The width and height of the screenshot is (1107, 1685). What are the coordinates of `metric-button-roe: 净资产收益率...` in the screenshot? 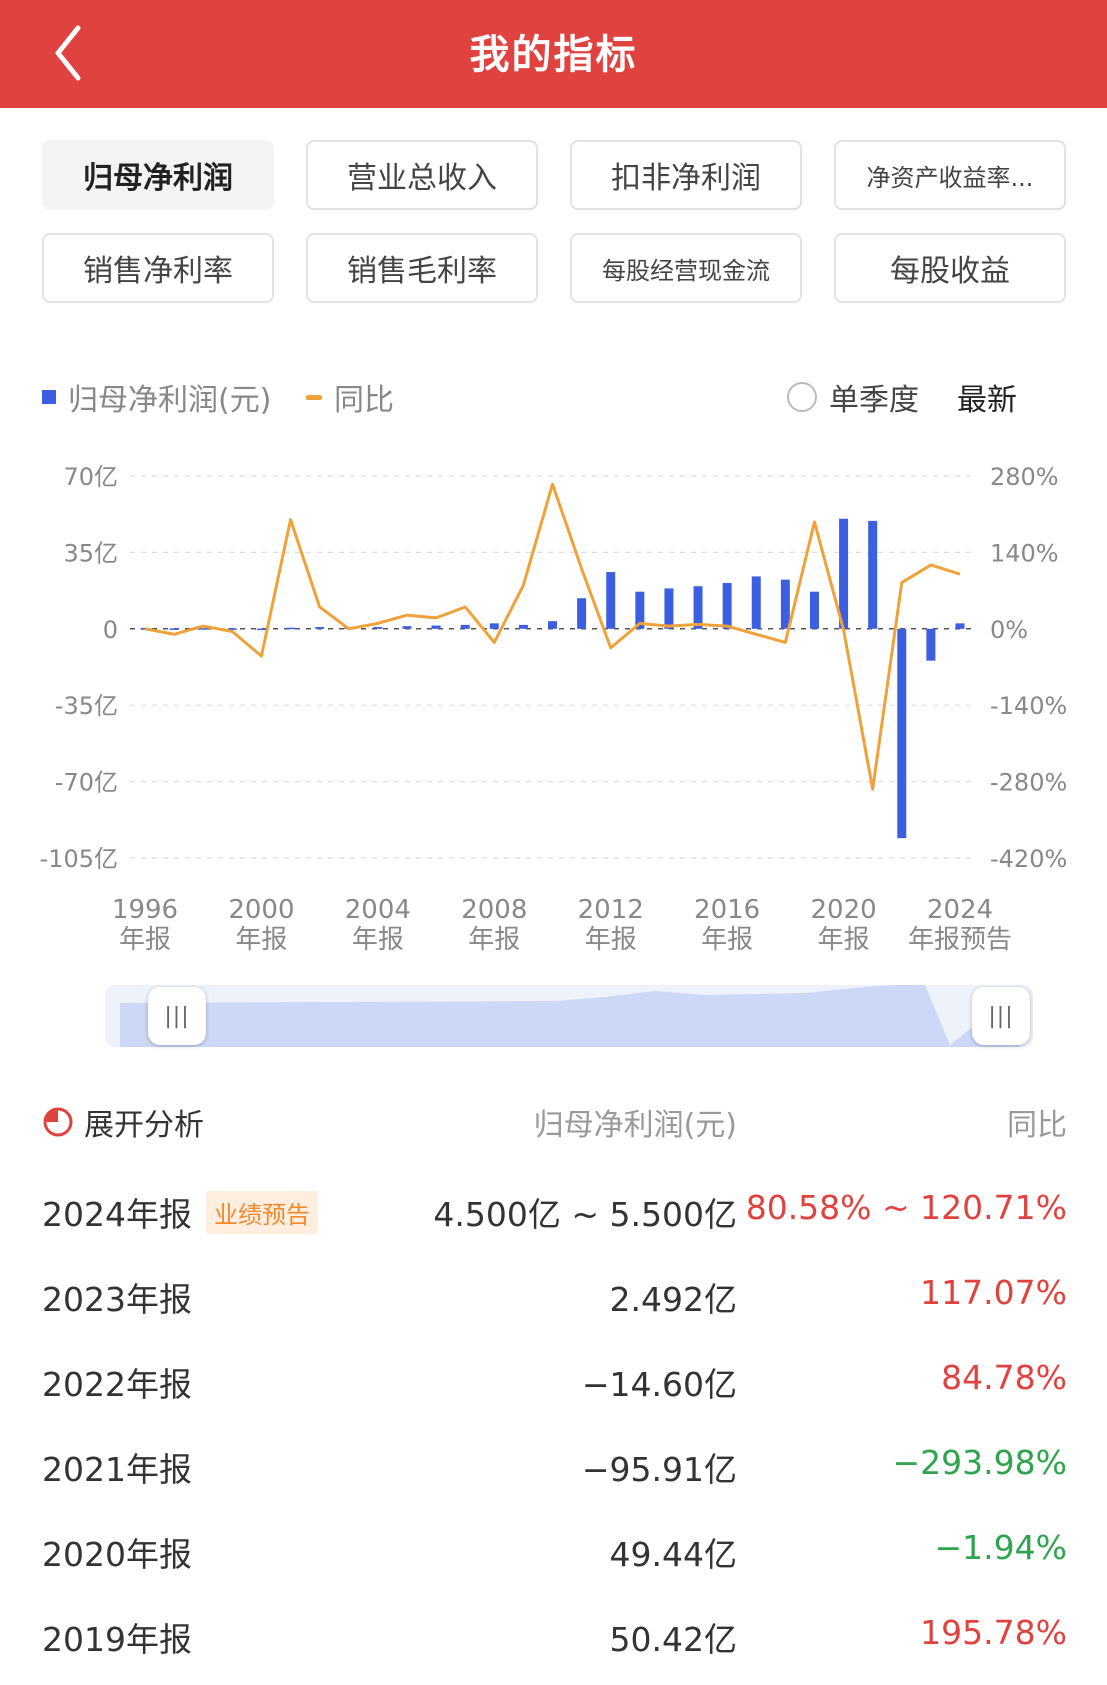 It's located at (950, 175).